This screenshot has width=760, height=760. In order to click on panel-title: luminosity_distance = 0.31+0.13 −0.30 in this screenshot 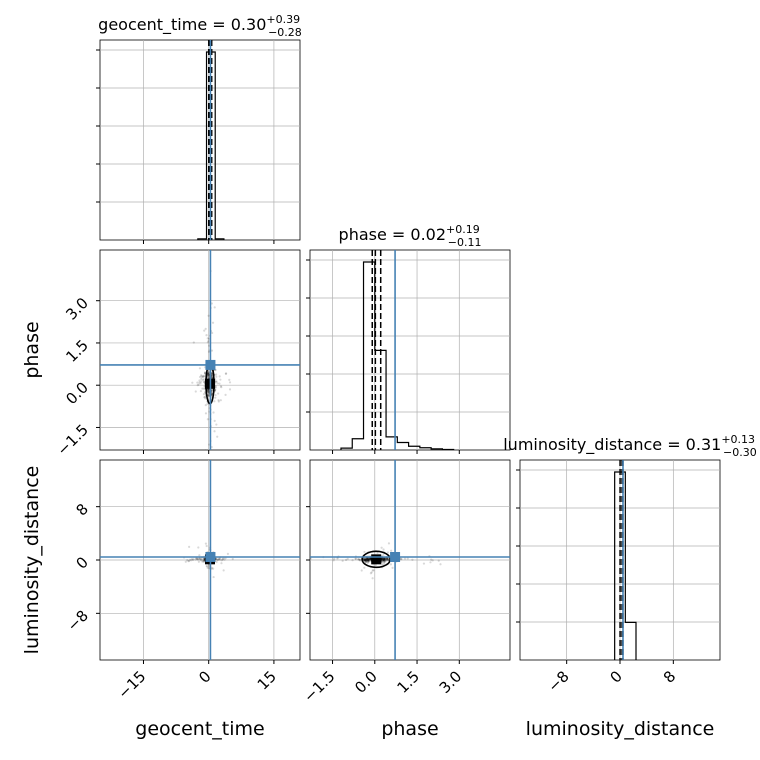, I will do `click(630, 446)`.